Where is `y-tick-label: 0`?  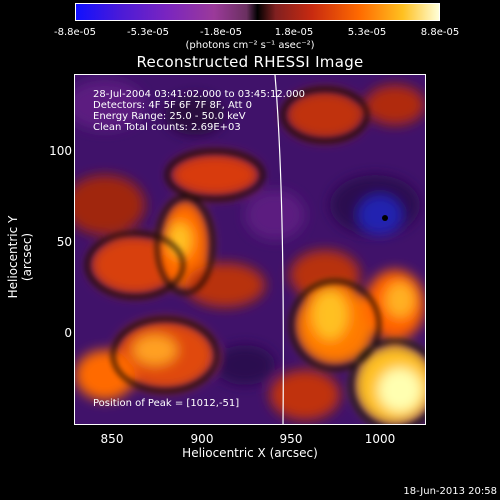
y-tick-label: 0 is located at coordinates (68, 333).